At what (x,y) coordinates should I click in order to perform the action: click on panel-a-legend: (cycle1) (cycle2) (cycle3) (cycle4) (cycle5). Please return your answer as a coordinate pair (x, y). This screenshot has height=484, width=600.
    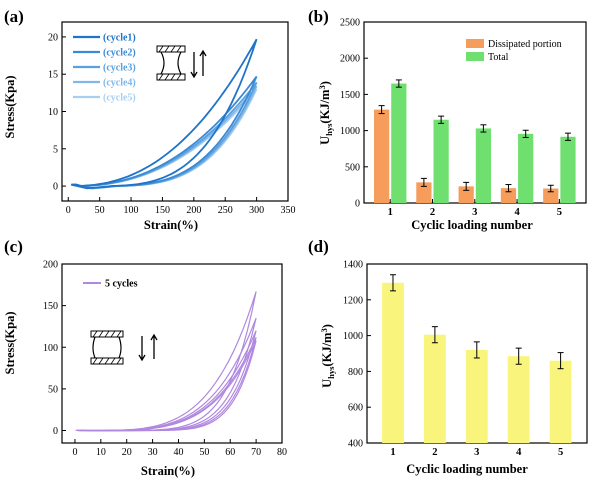
    Looking at the image, I should click on (104, 68).